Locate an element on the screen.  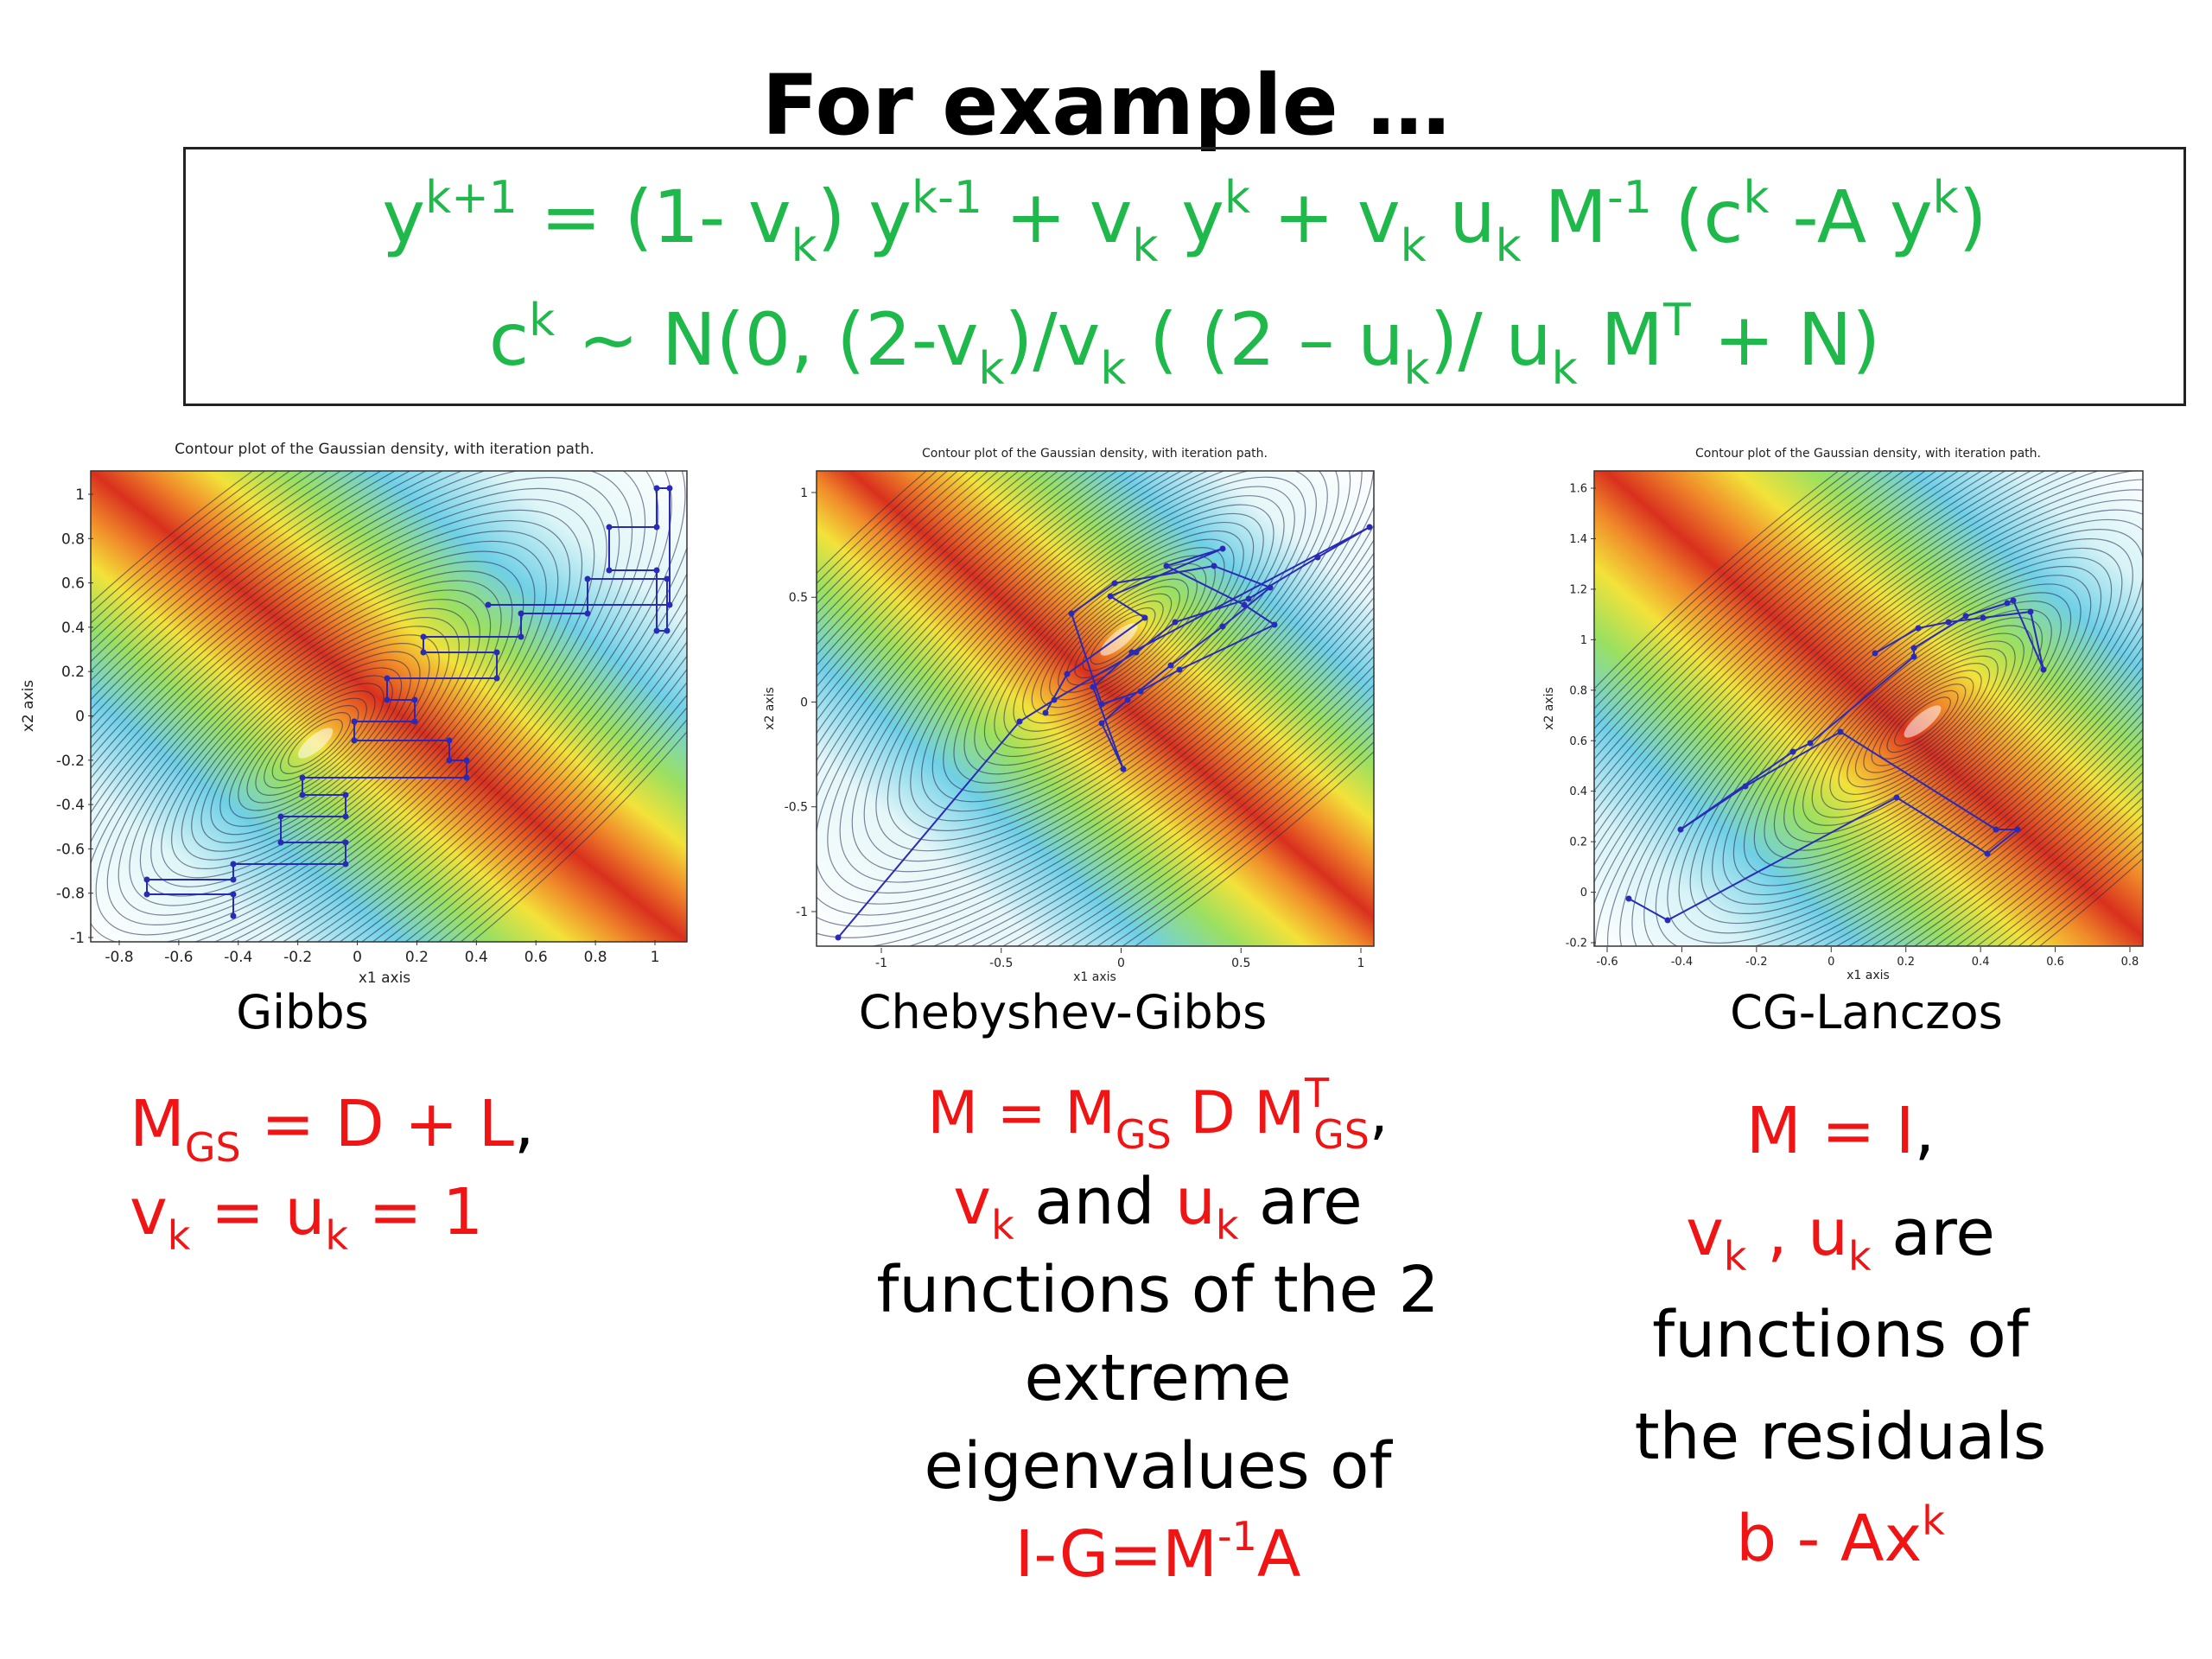
y-tick-label: 1.2 is located at coordinates (1578, 589).